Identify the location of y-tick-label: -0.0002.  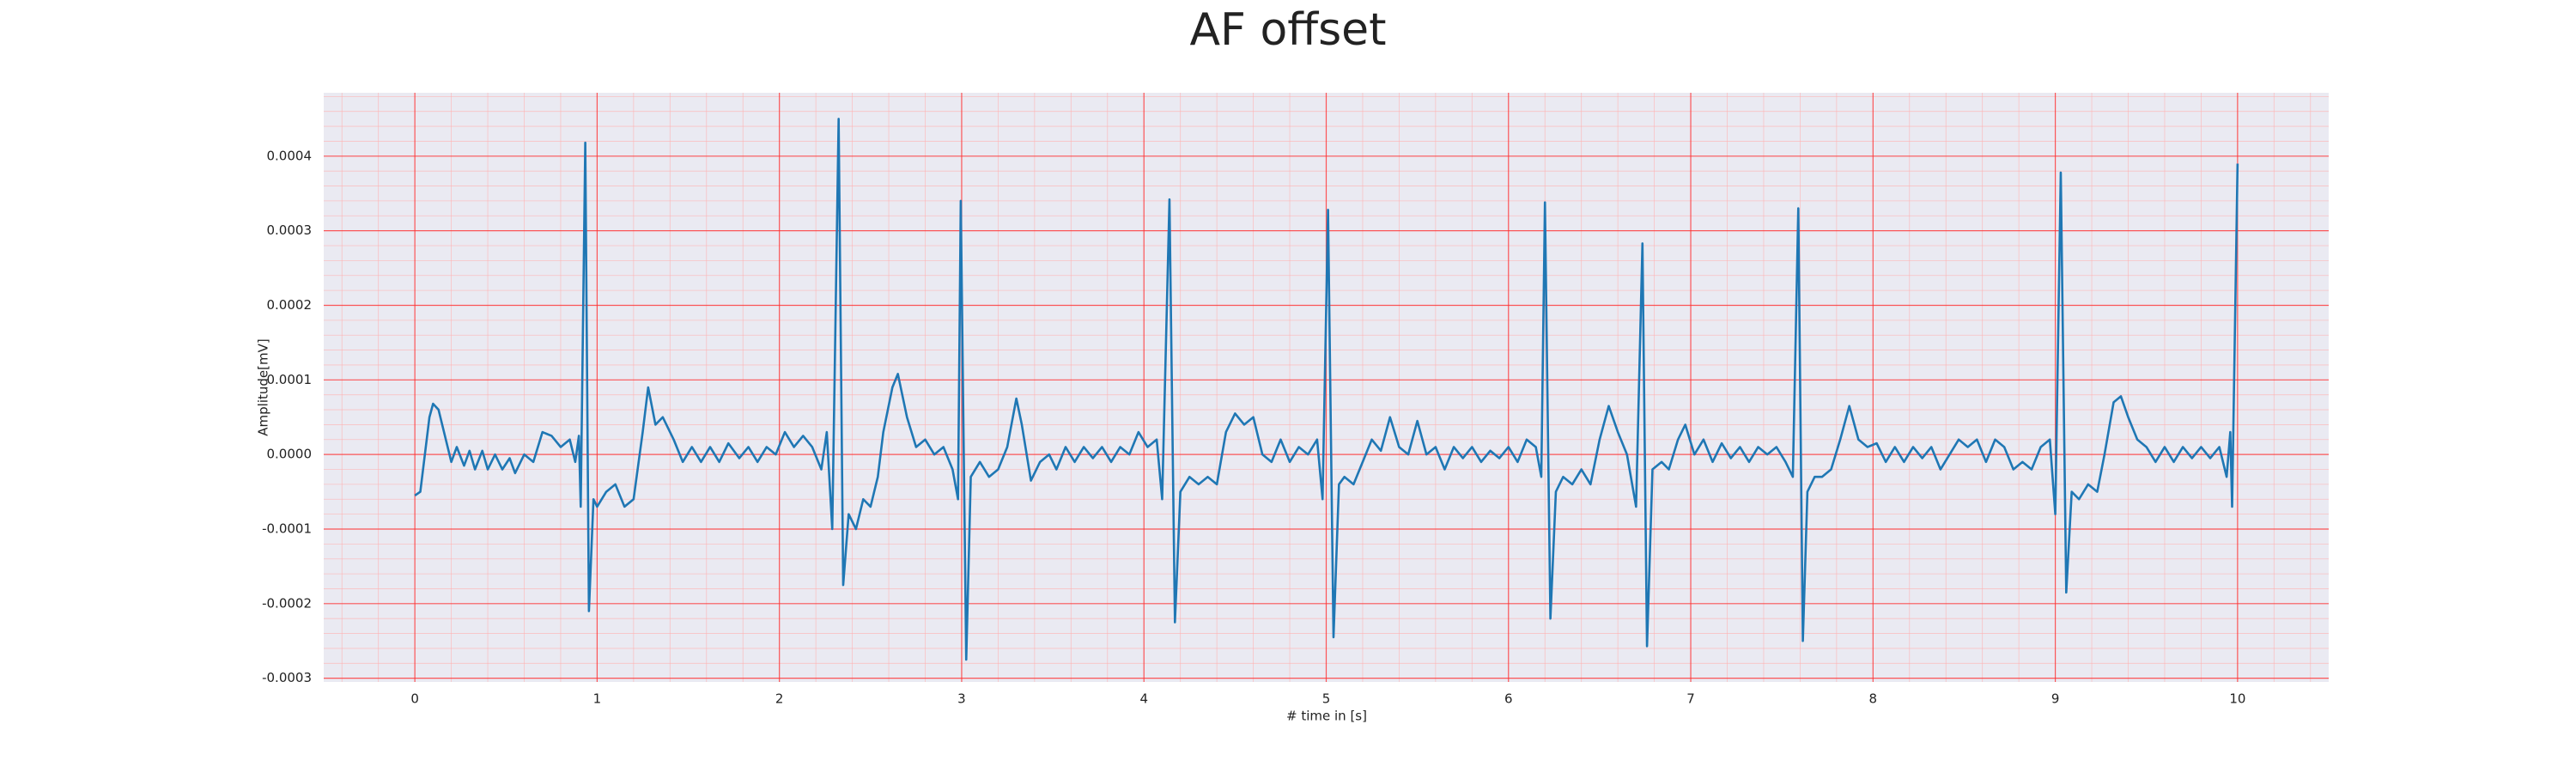
(287, 603).